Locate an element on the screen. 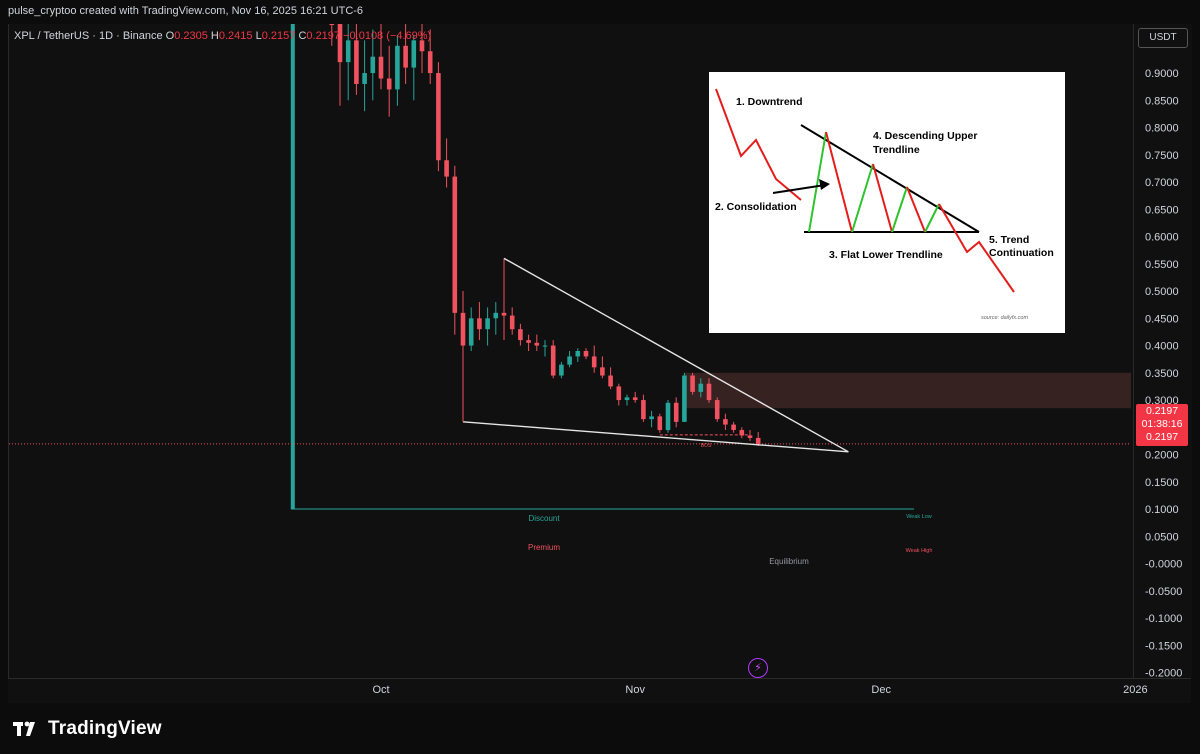 Image resolution: width=1200 pixels, height=754 pixels. inset-background is located at coordinates (887, 202).